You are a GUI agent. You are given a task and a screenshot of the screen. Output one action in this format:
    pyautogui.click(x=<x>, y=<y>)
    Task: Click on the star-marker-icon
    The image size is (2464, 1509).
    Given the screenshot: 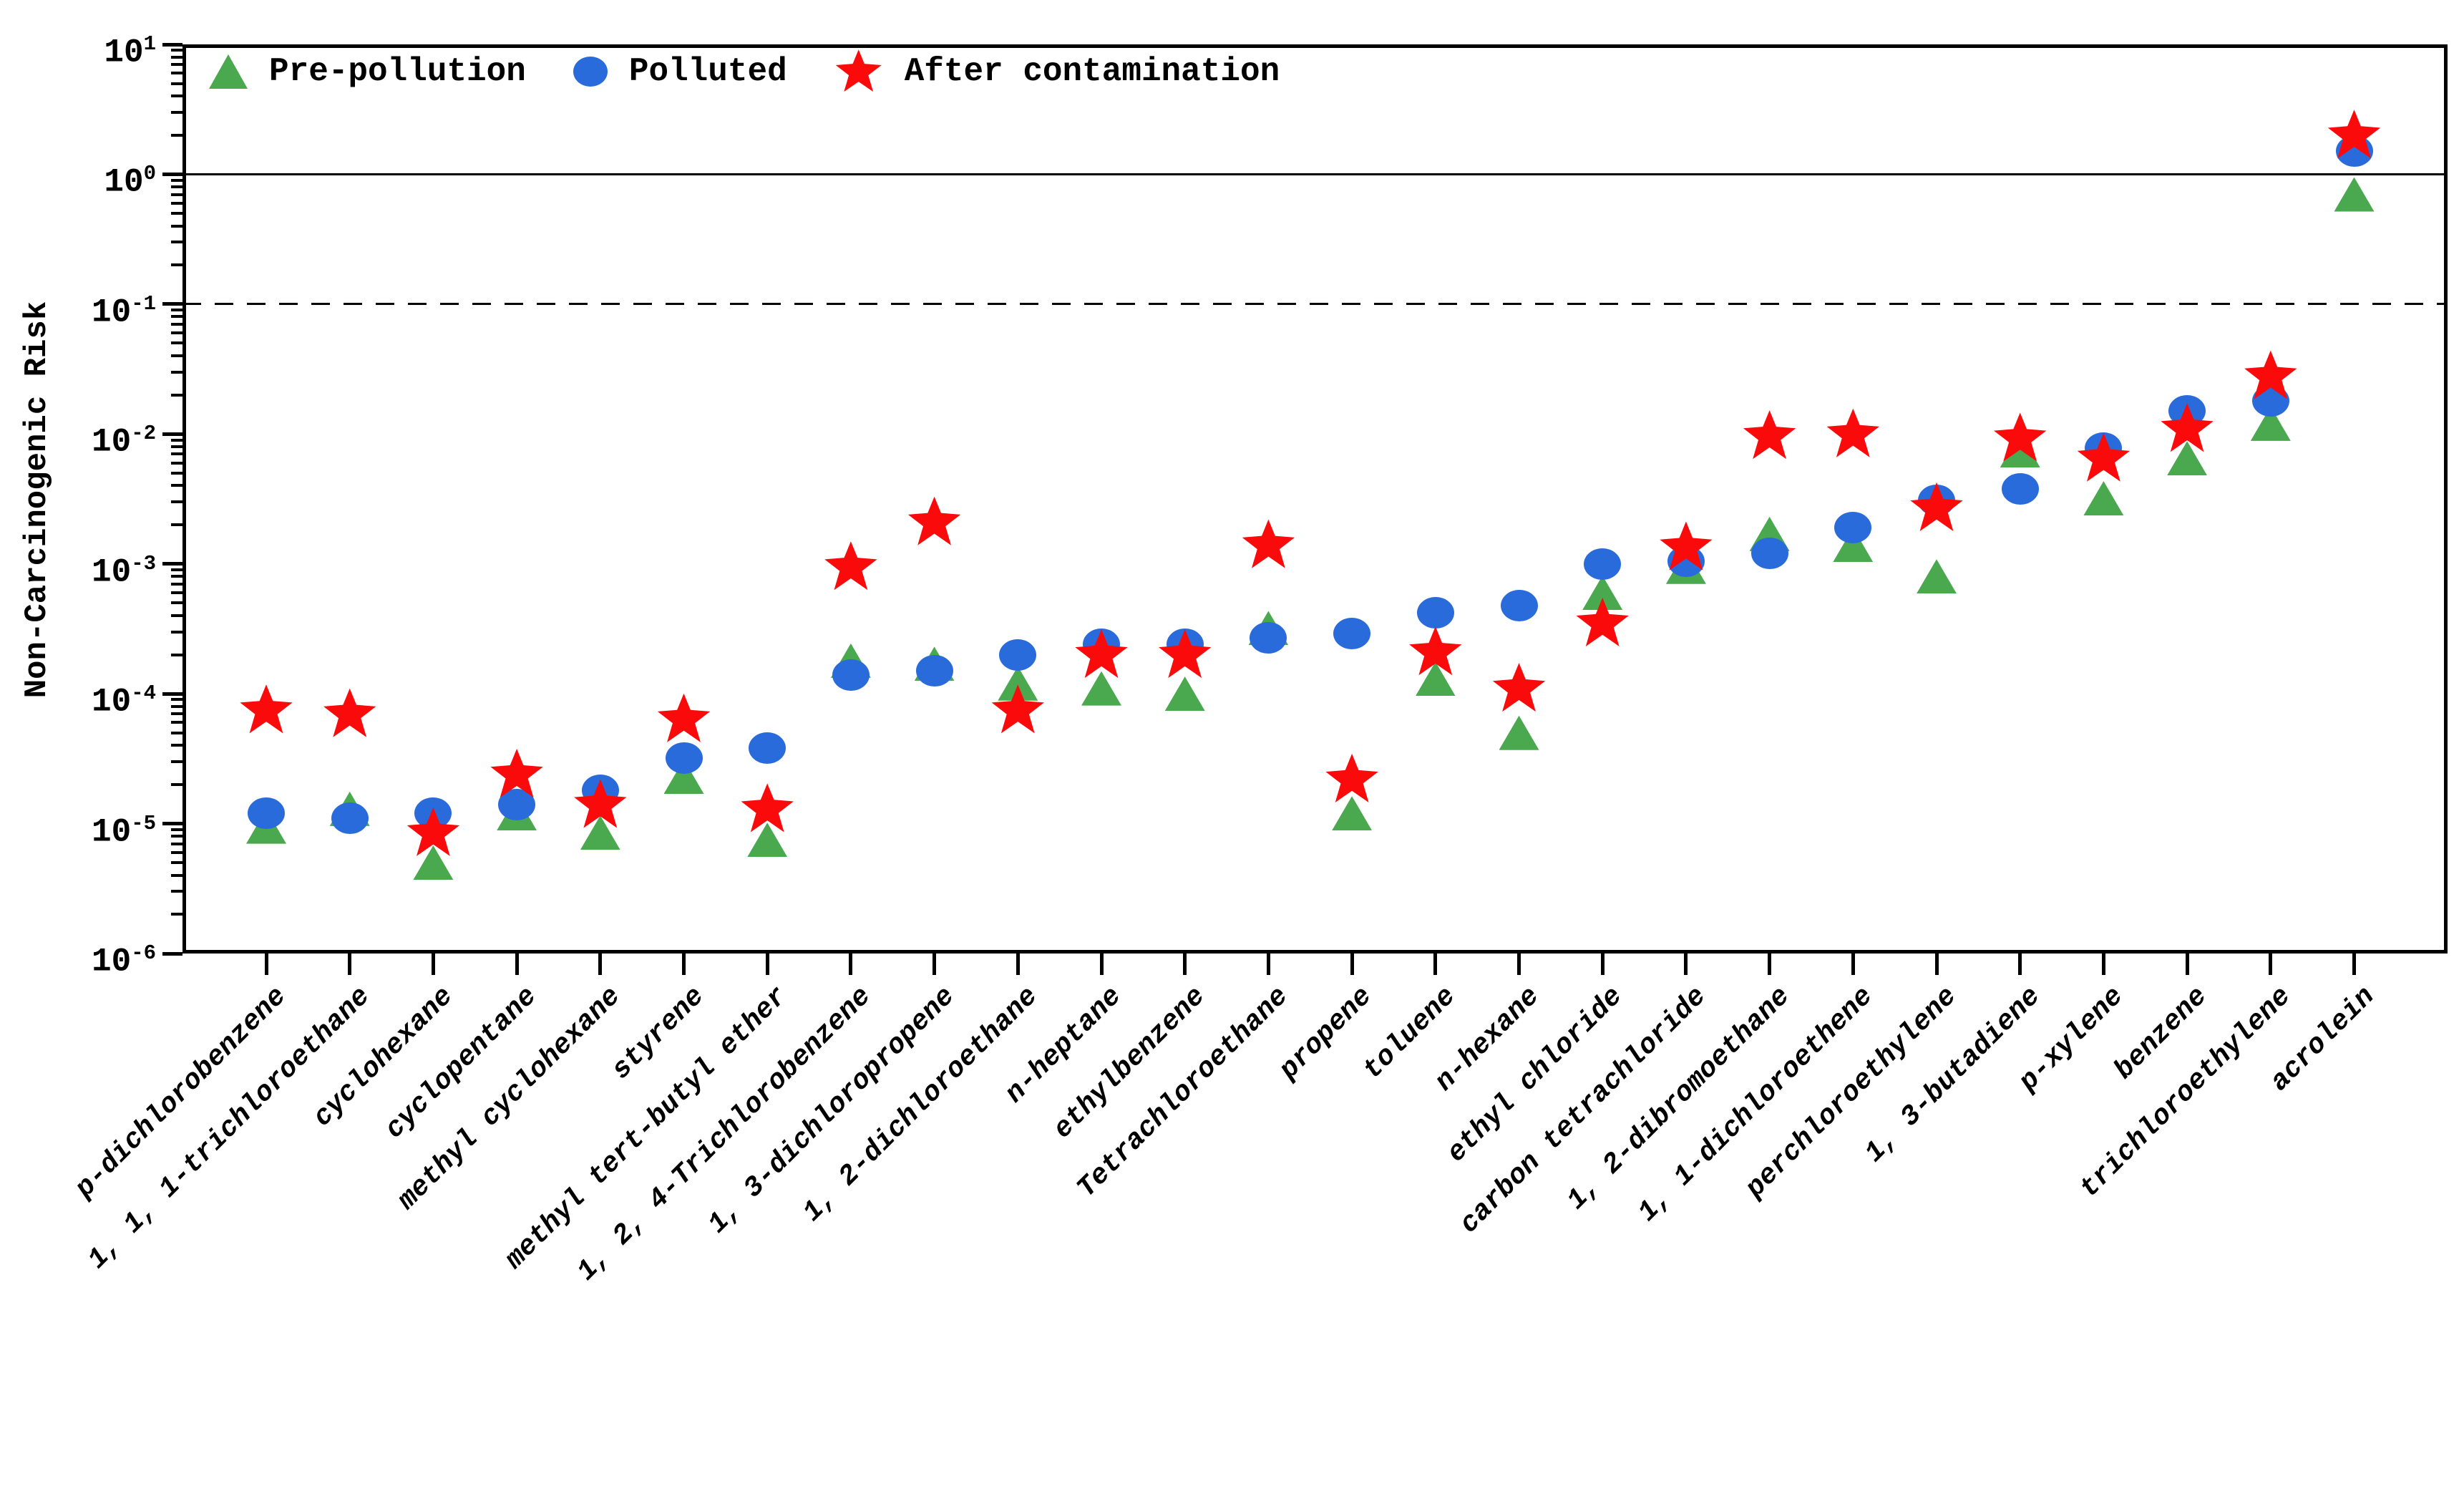 What is the action you would take?
    pyautogui.click(x=859, y=70)
    